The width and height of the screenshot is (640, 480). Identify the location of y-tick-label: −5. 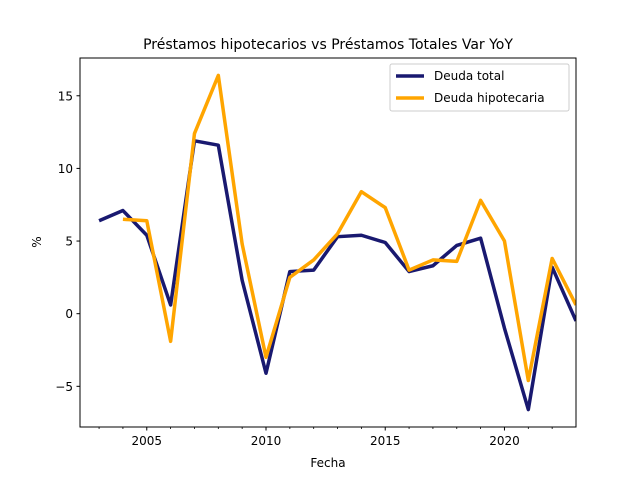
(64, 387).